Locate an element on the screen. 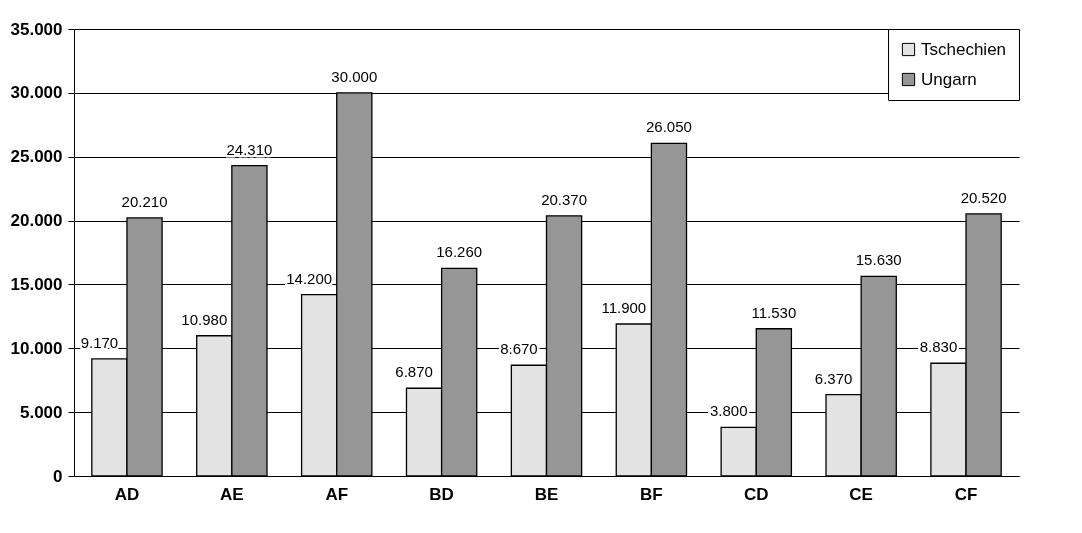 The width and height of the screenshot is (1082, 533). data-label: 6.870 is located at coordinates (414, 372).